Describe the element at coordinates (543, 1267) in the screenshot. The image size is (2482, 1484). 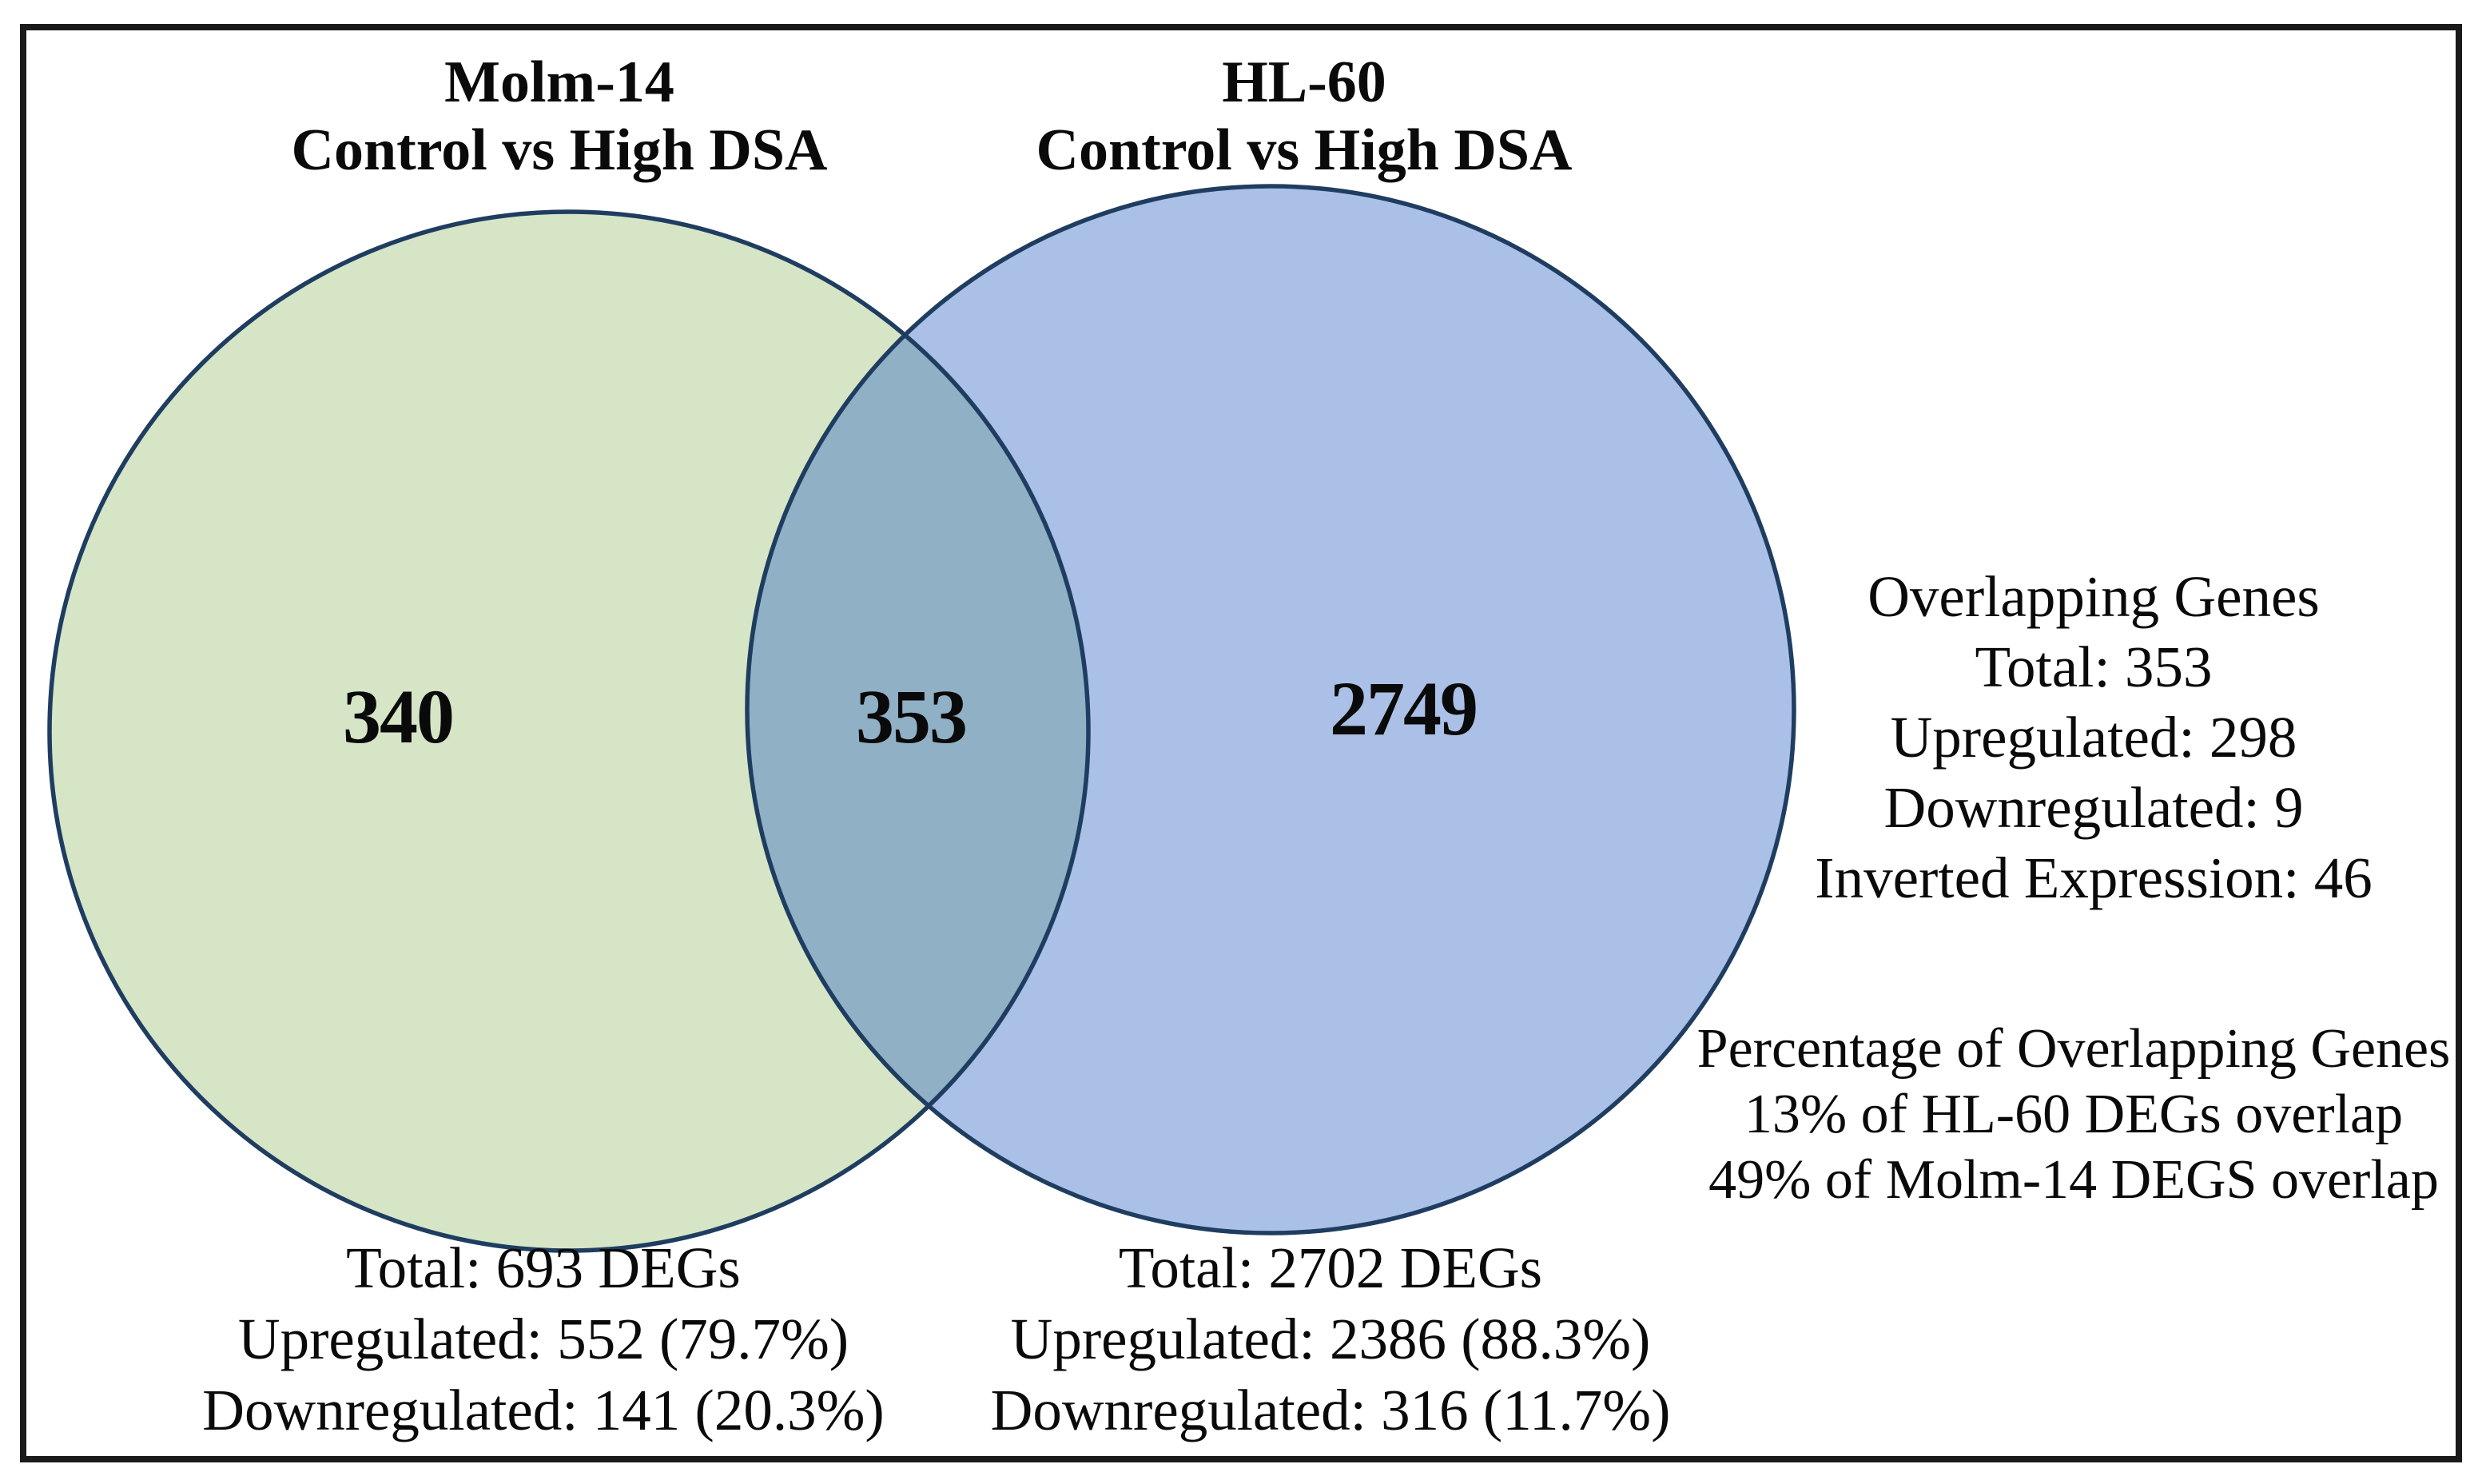
I see `molm14-total-degs: Total: 693 DEGs` at that location.